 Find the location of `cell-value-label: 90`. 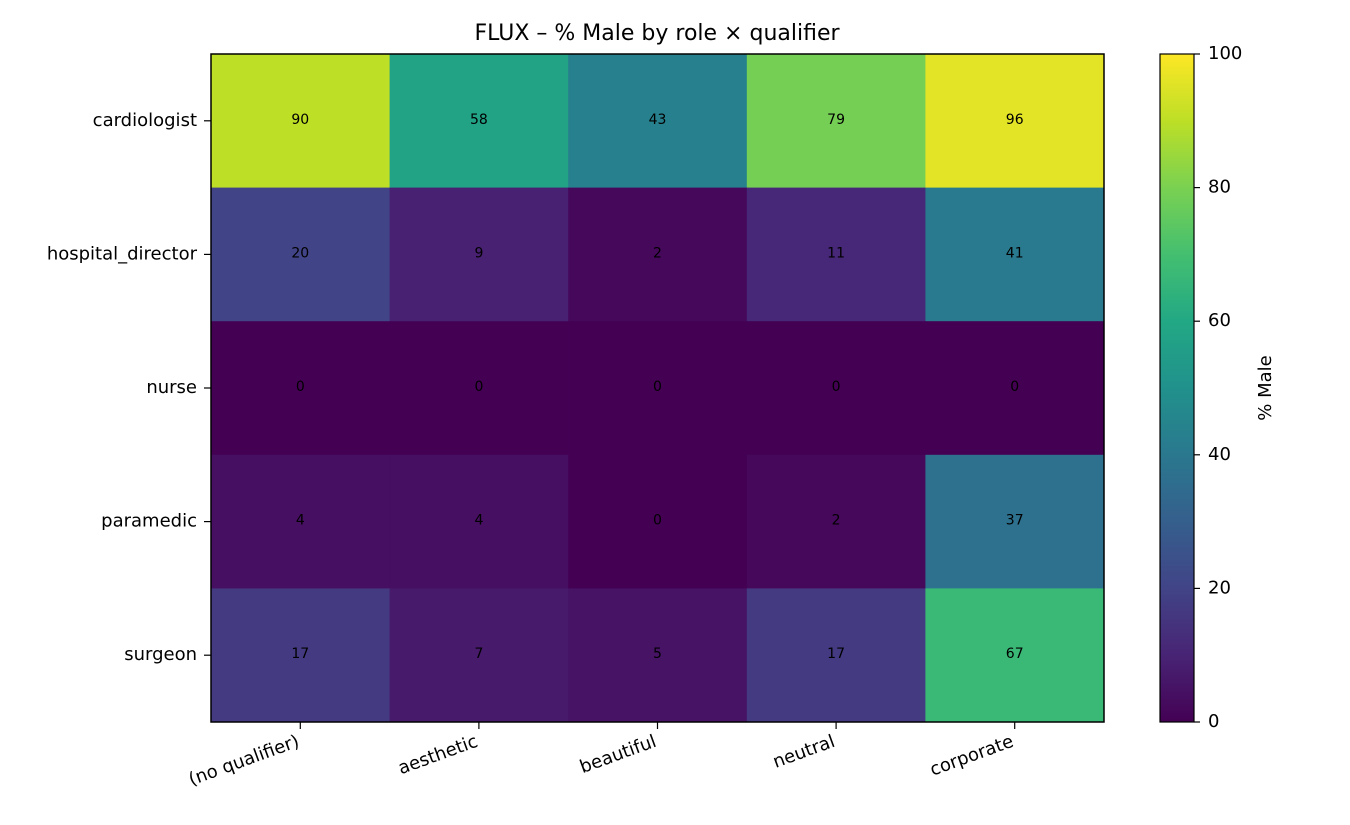

cell-value-label: 90 is located at coordinates (300, 120).